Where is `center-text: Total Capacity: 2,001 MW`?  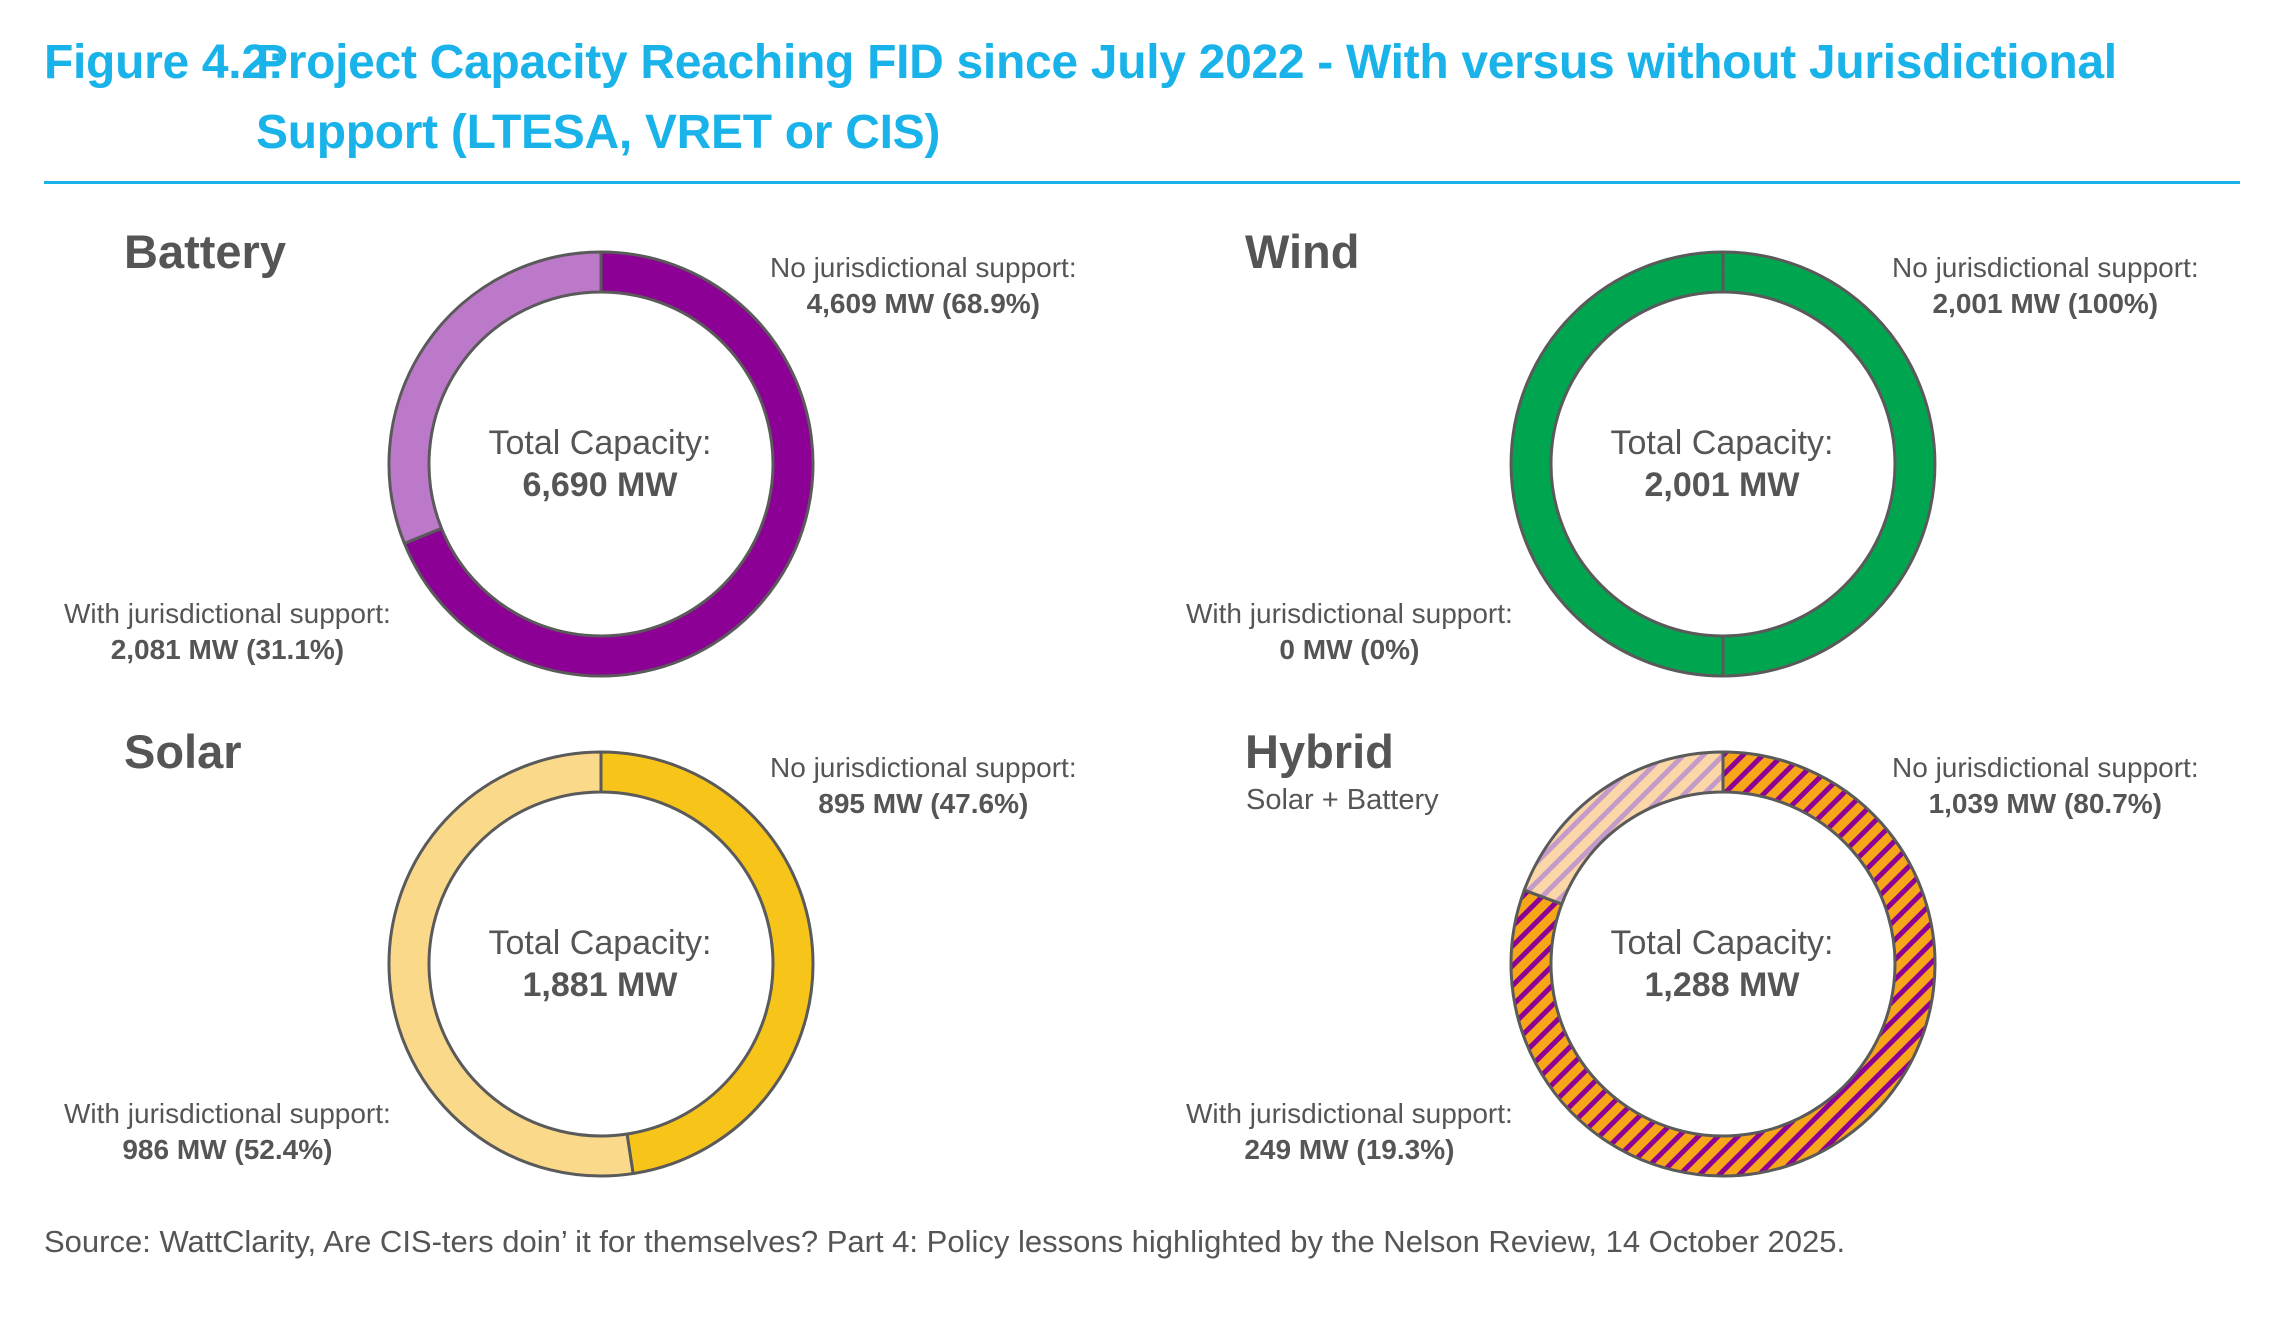
center-text: Total Capacity: 2,001 MW is located at coordinates (1722, 464).